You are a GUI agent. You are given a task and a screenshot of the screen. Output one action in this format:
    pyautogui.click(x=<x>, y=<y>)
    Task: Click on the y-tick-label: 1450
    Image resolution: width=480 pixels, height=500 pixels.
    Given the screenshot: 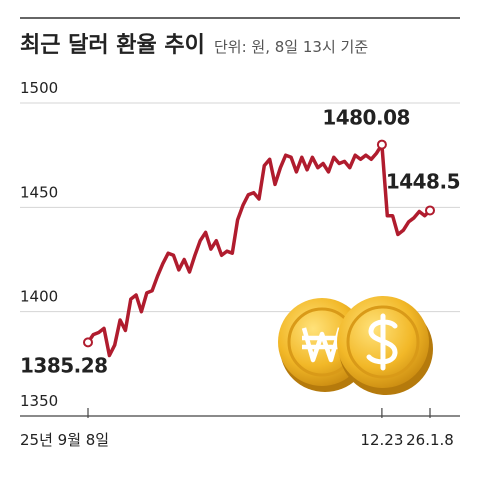 What is the action you would take?
    pyautogui.click(x=39, y=192)
    